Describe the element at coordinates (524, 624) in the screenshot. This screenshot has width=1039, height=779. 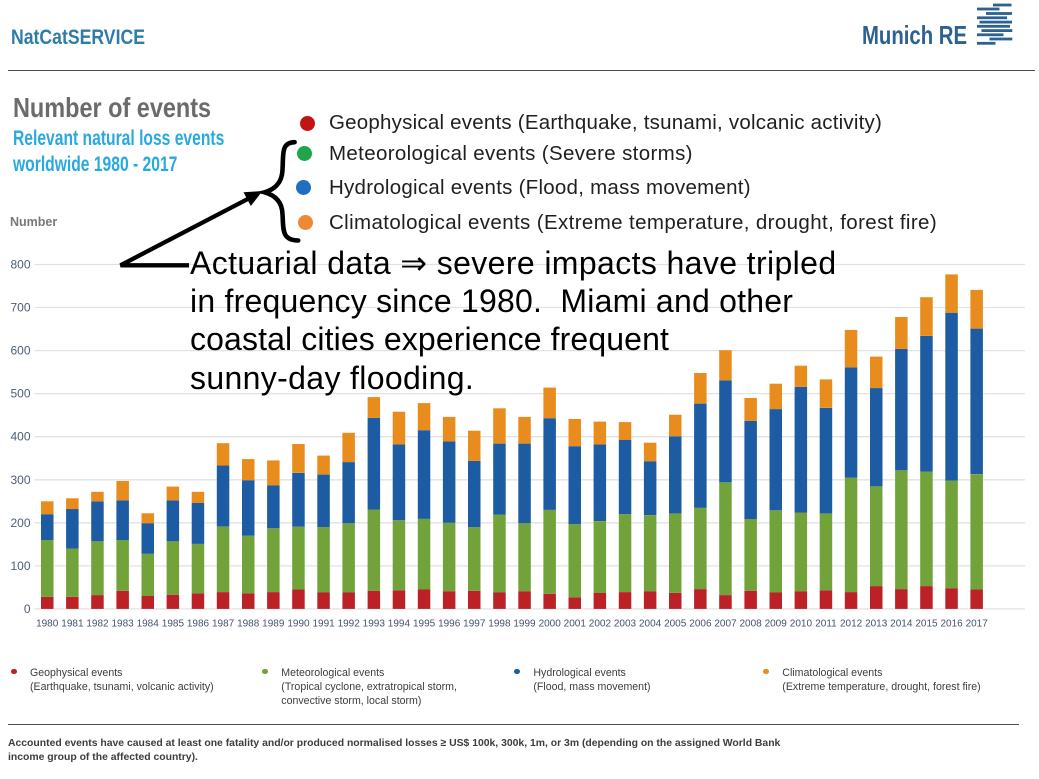
I see `svg-text: 1999` at that location.